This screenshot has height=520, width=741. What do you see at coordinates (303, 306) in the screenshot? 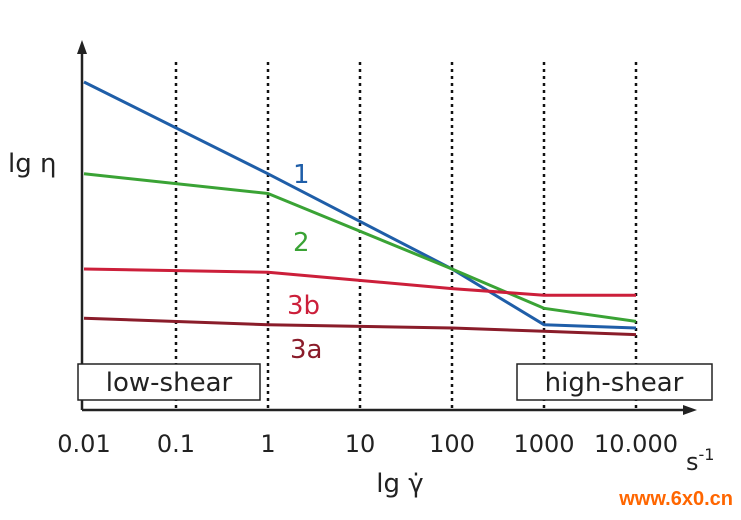
I see `curve-label-3b: 3b` at bounding box center [303, 306].